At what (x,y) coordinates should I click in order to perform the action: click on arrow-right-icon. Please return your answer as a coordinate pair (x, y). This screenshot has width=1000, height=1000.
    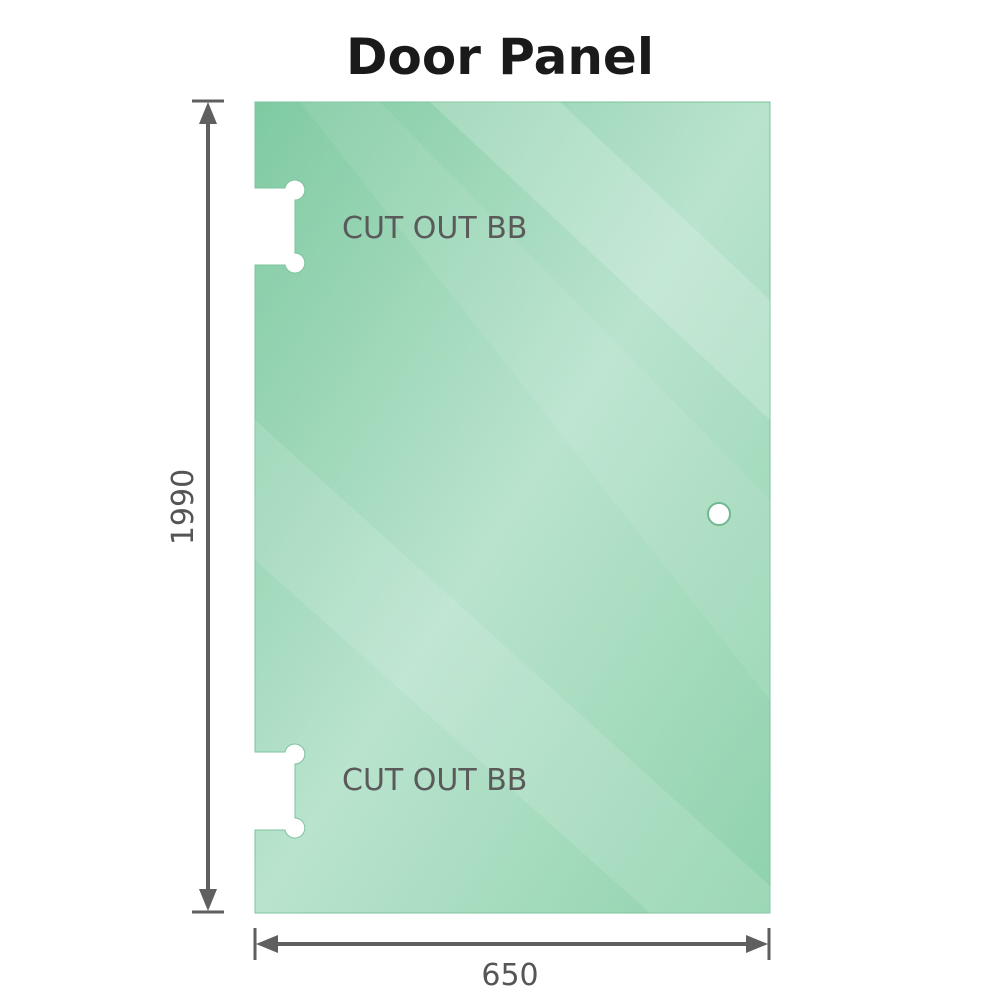
    Looking at the image, I should click on (757, 944).